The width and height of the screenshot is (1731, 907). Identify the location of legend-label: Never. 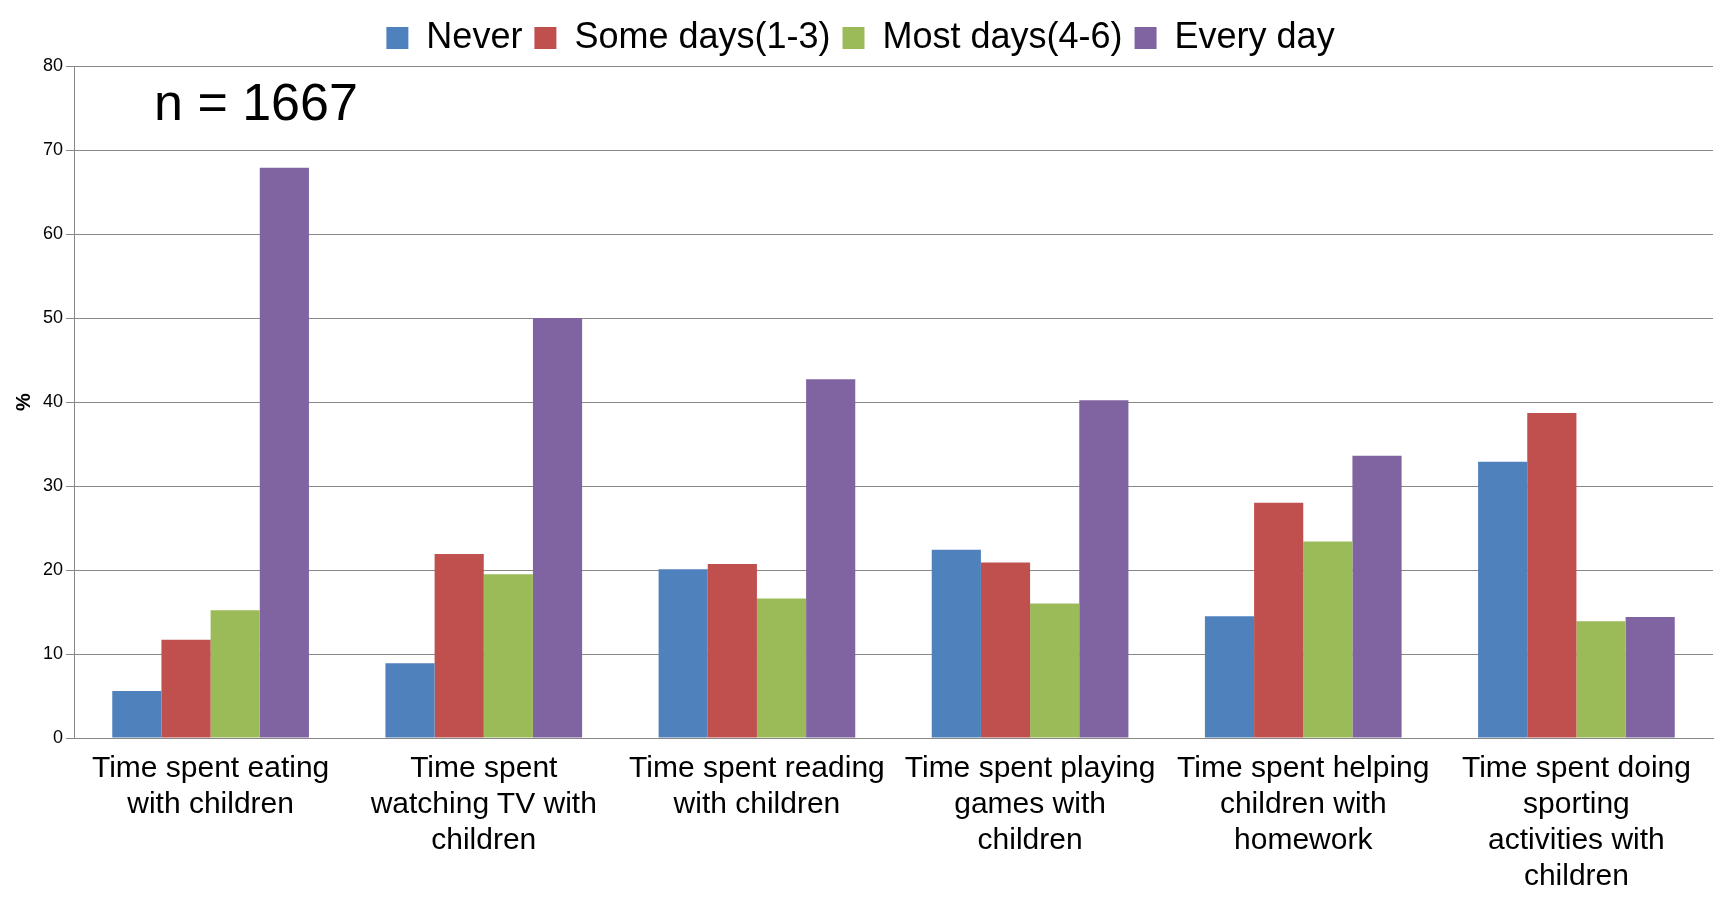
(474, 35).